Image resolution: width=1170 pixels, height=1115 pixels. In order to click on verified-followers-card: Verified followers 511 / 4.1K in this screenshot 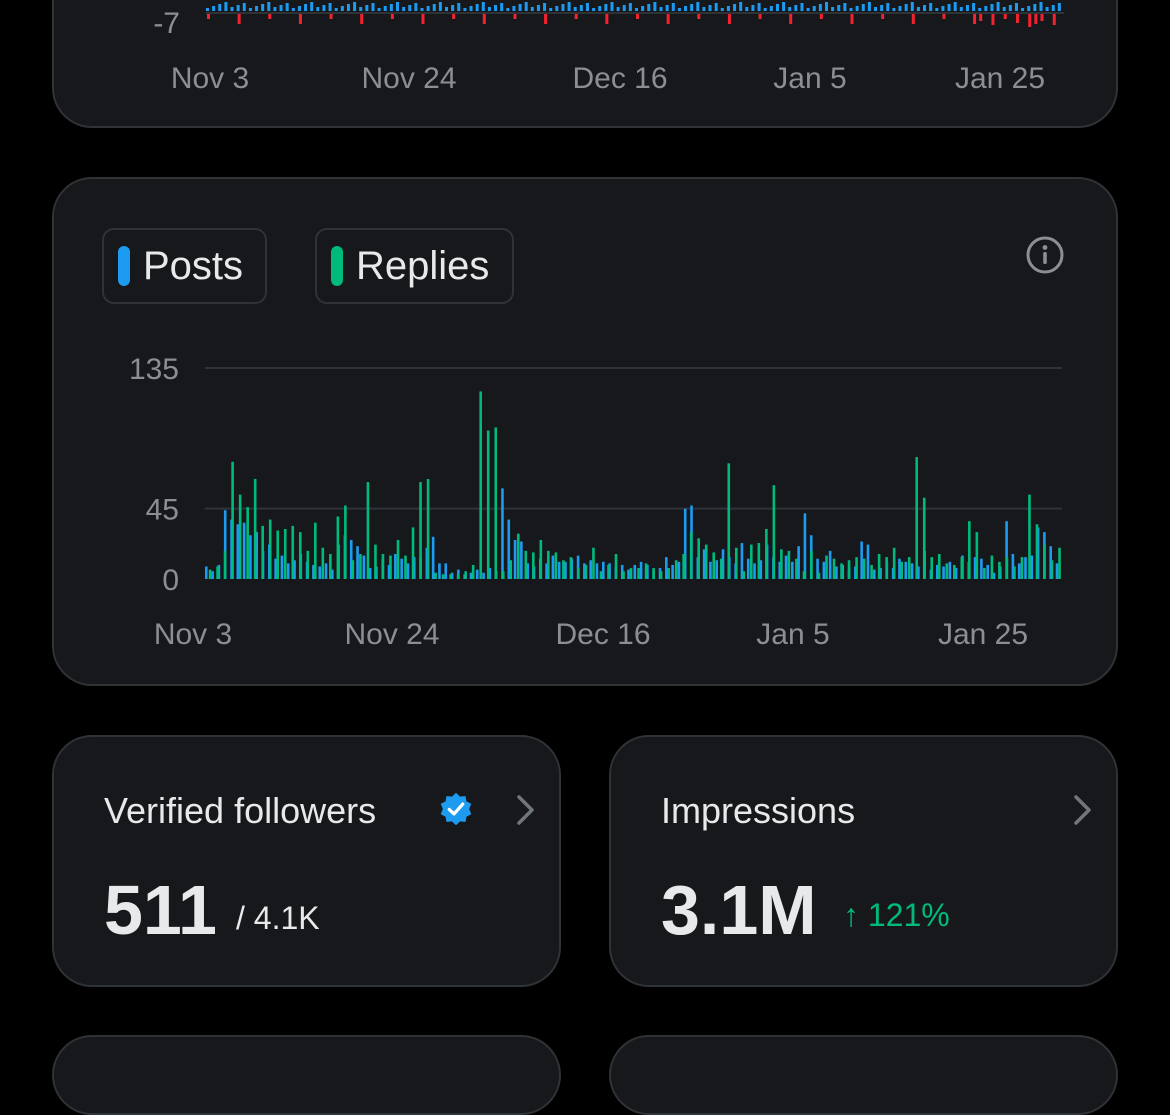, I will do `click(306, 861)`.